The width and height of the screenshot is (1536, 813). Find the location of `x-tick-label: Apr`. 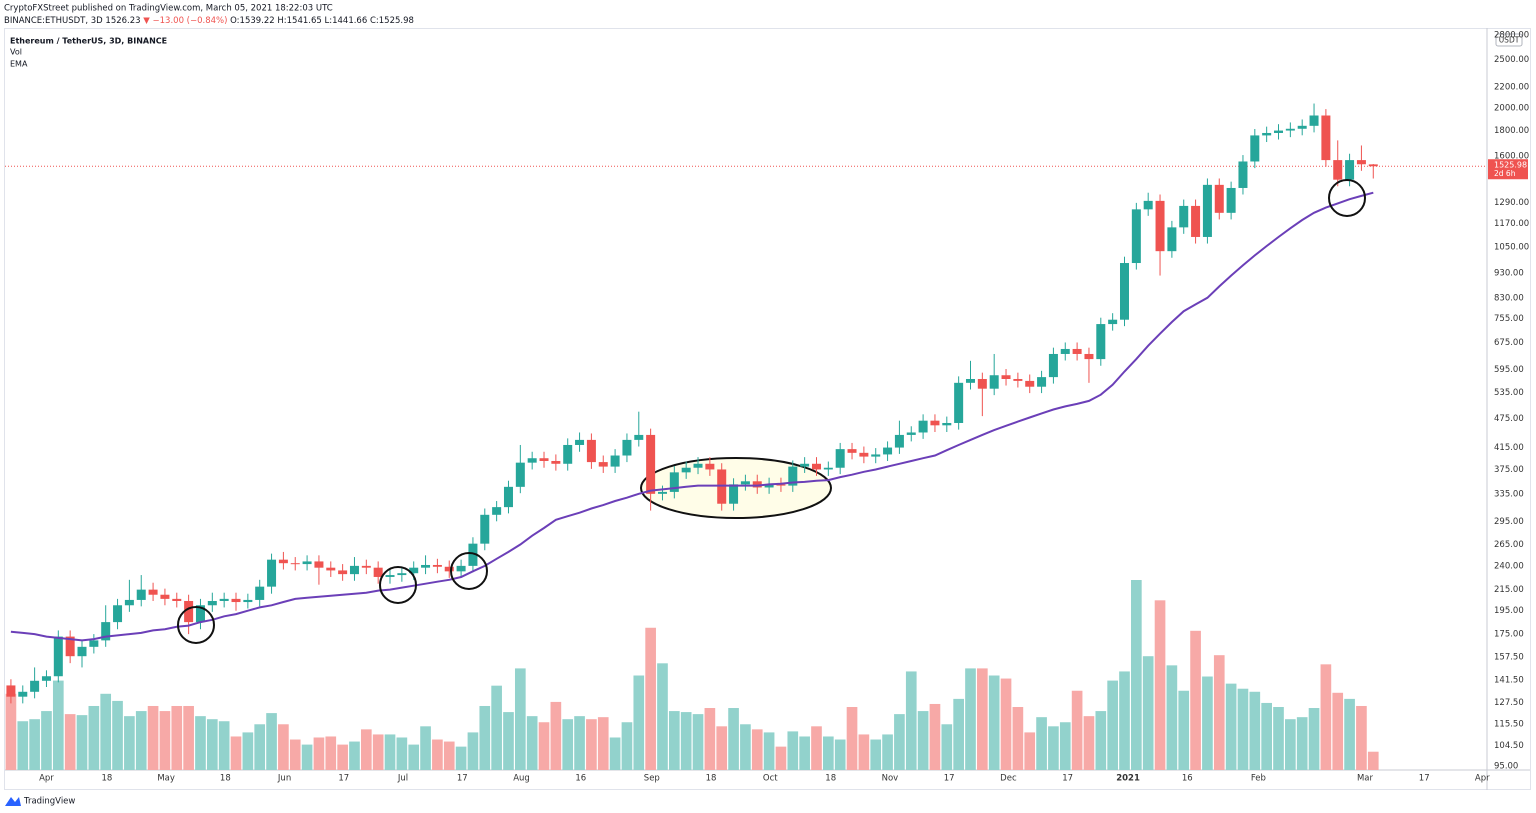

x-tick-label: Apr is located at coordinates (1482, 779).